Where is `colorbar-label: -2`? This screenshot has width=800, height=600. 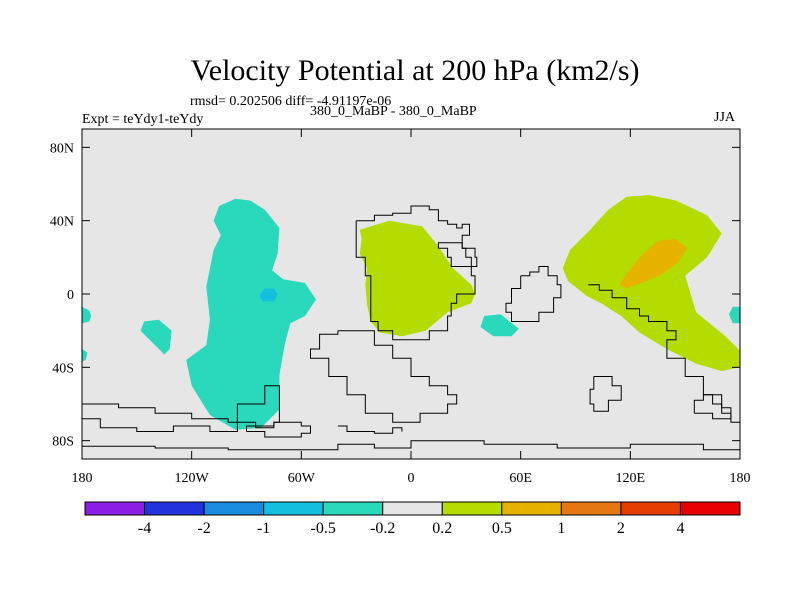
colorbar-label: -2 is located at coordinates (203, 528).